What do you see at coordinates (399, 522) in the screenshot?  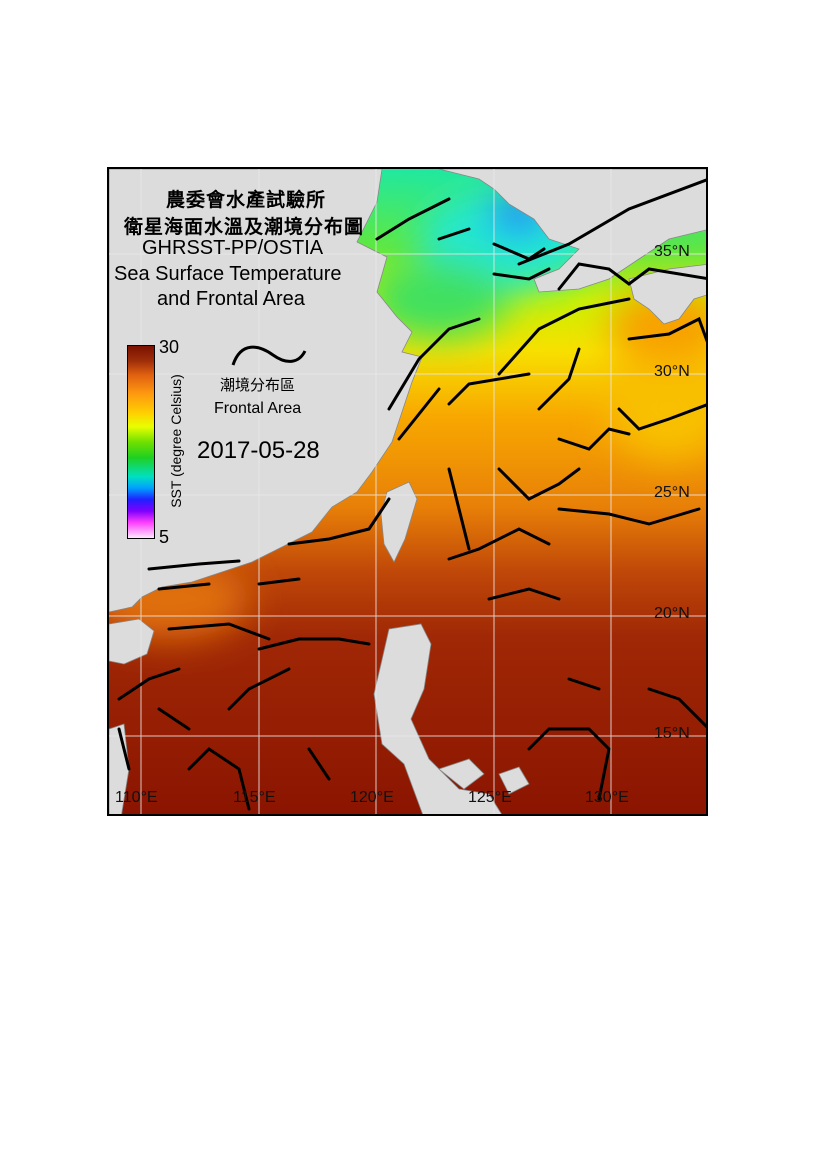 I see `taiwan-island` at bounding box center [399, 522].